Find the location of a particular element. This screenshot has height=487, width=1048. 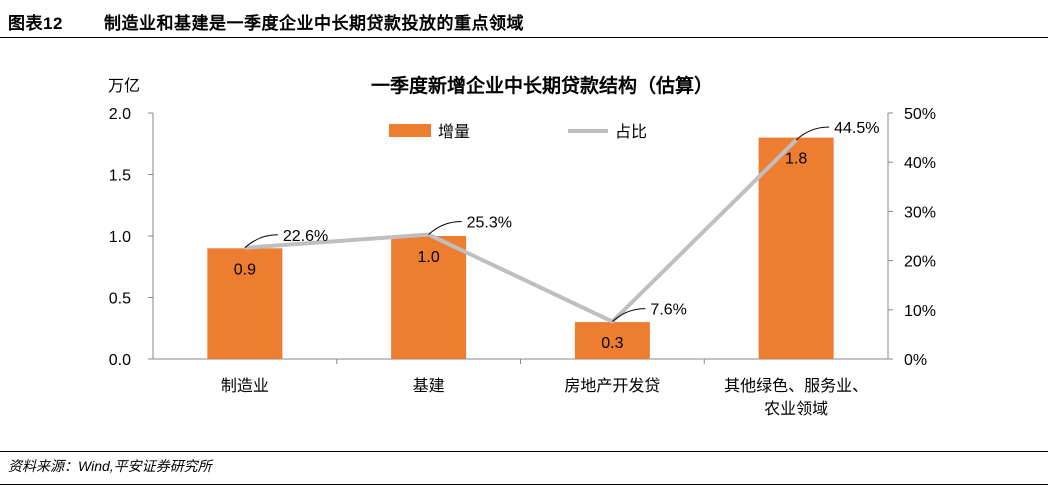

header-divider is located at coordinates (524, 37).